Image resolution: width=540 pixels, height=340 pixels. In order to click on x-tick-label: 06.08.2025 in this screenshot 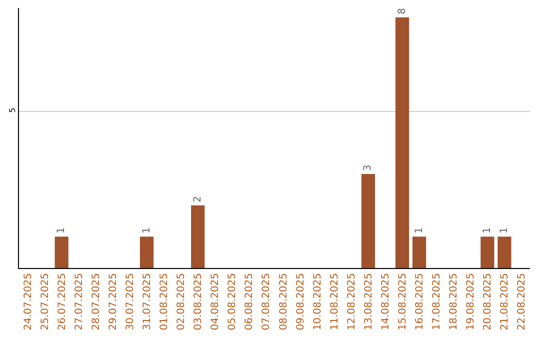, I will do `click(250, 301)`.